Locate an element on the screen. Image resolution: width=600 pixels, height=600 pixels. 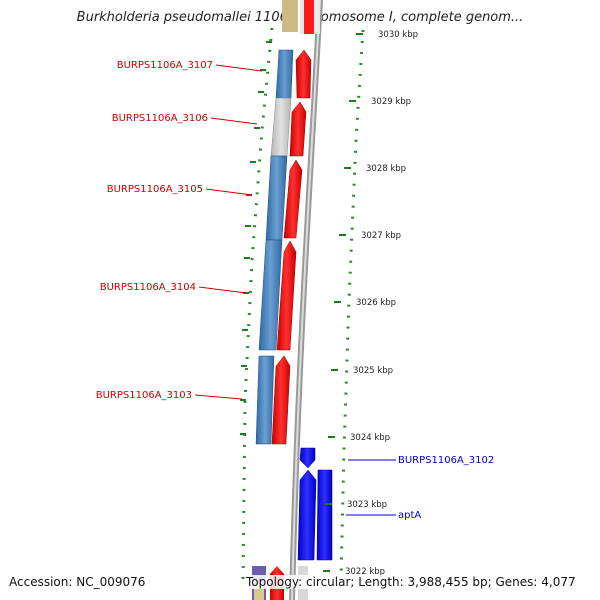
gene-label: BURPS1106A_3107 is located at coordinates (165, 65).